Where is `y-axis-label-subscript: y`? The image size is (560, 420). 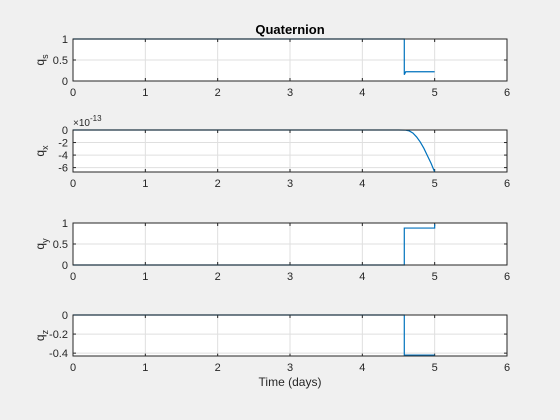 y-axis-label-subscript: y is located at coordinates (45, 240).